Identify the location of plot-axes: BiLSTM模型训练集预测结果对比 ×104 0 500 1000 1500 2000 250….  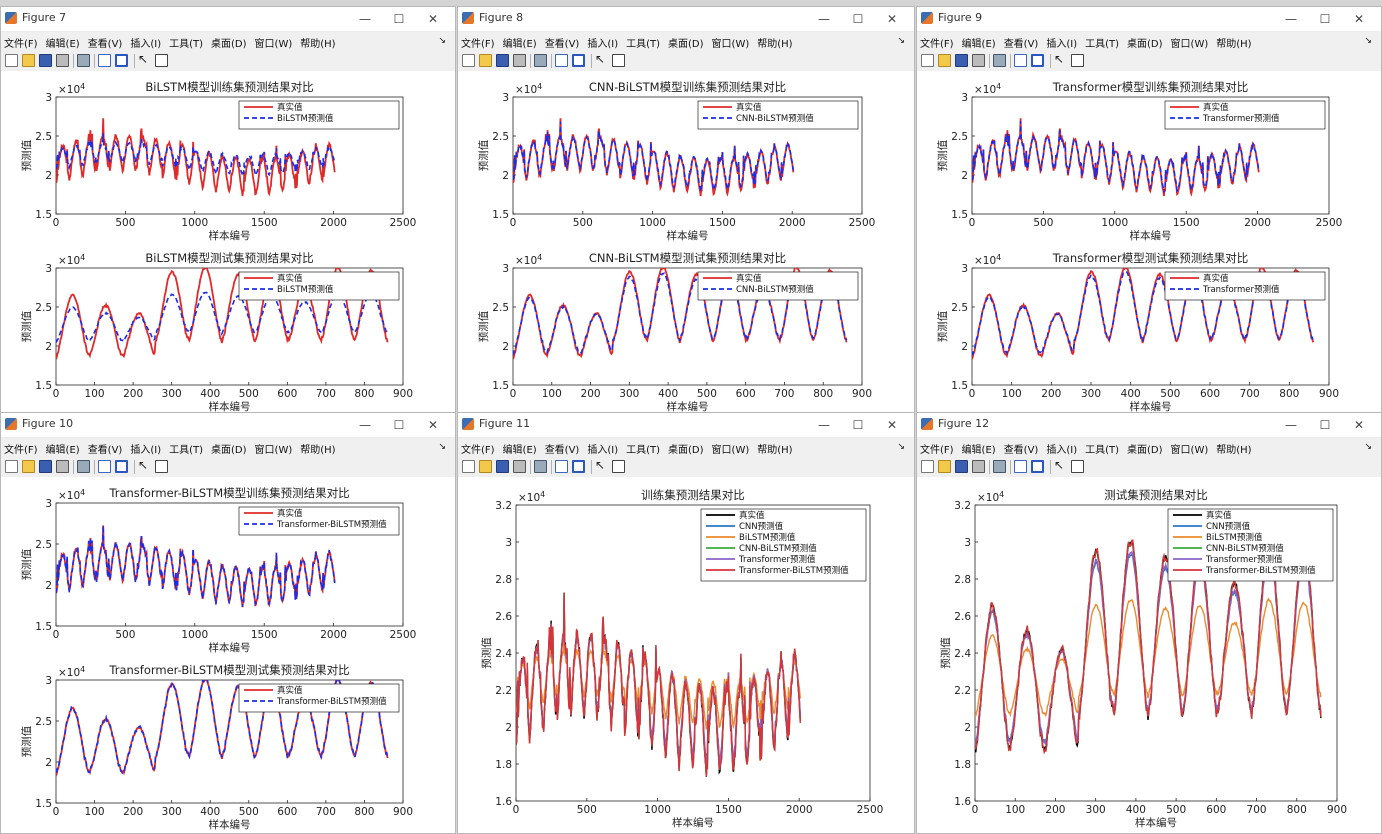
(218, 161).